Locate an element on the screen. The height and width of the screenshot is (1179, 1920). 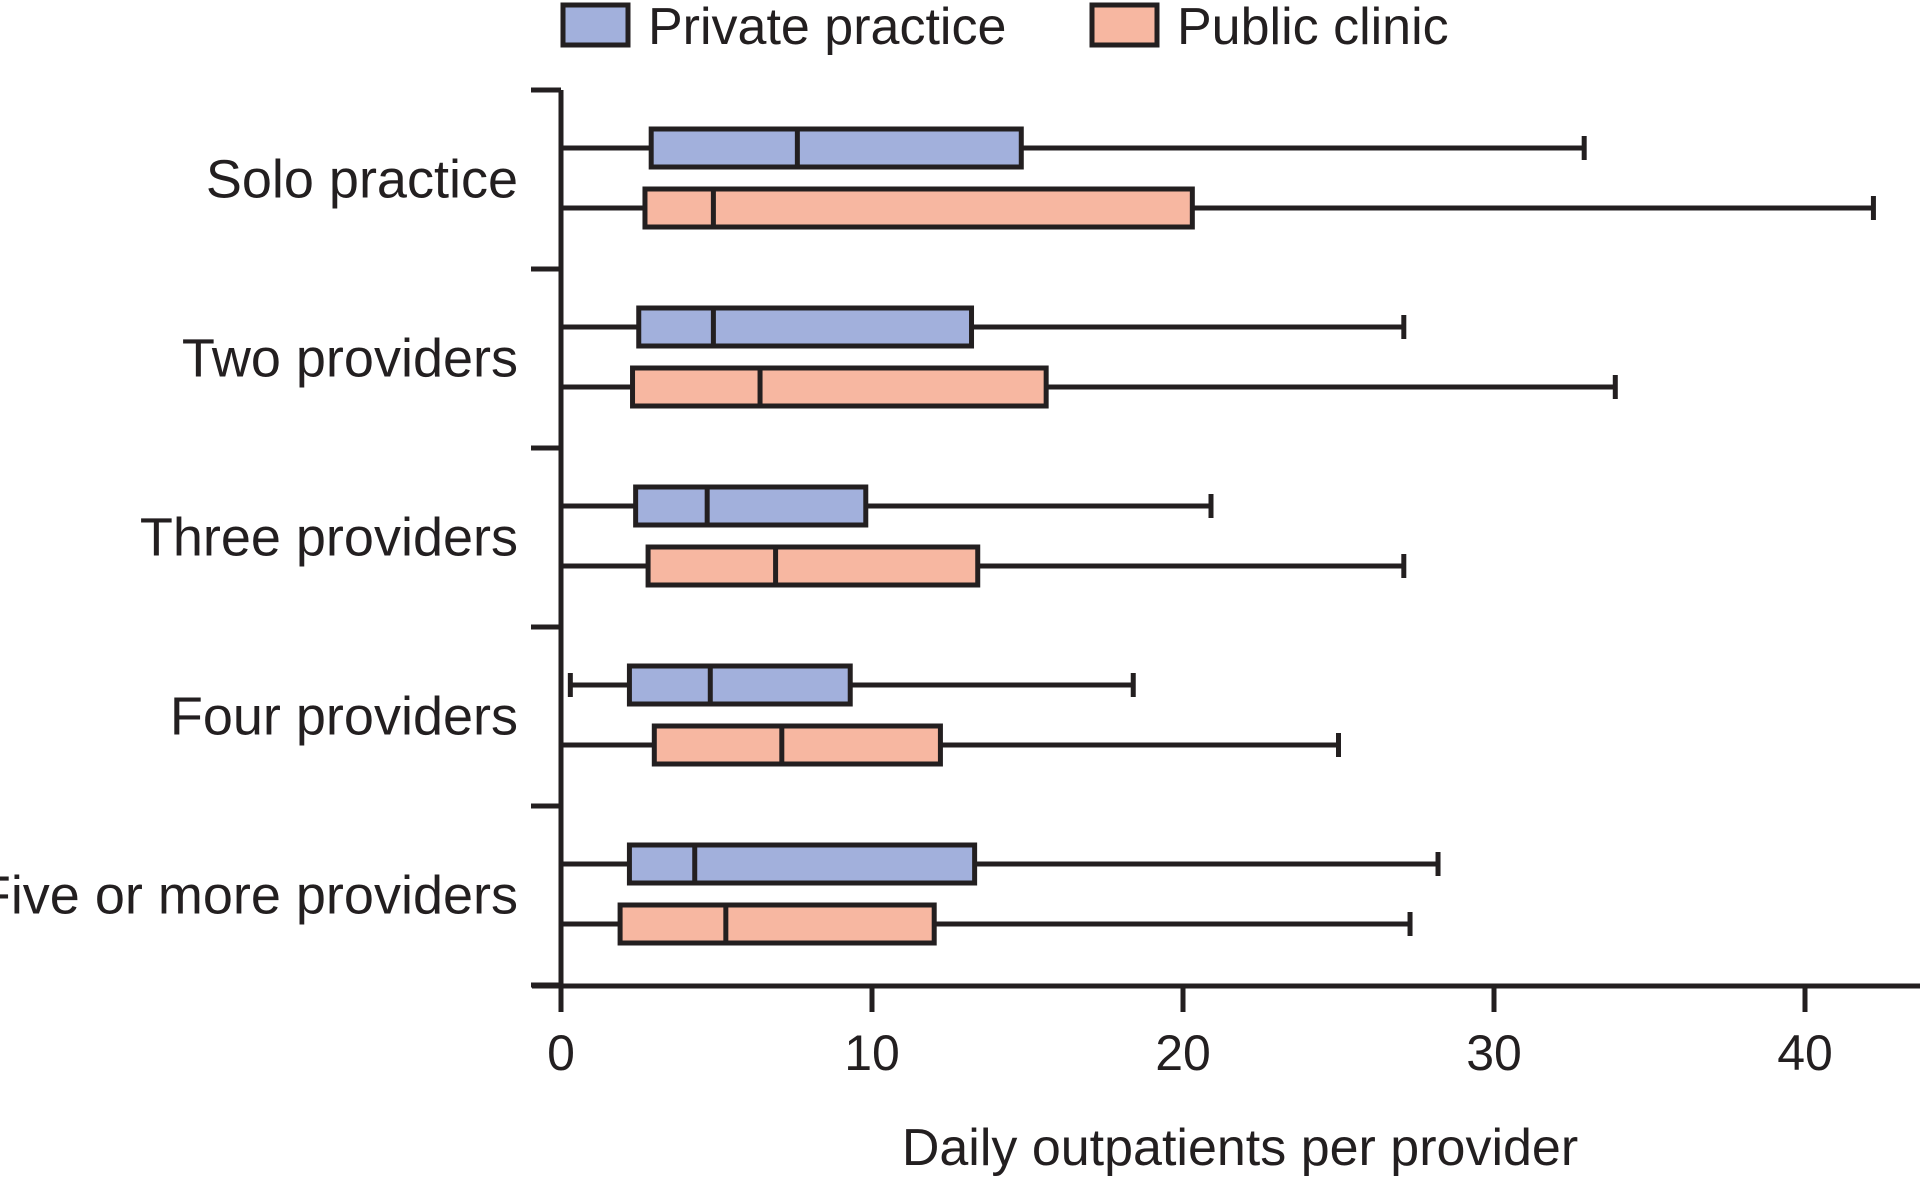
x-tick-label: 10 is located at coordinates (872, 1053).